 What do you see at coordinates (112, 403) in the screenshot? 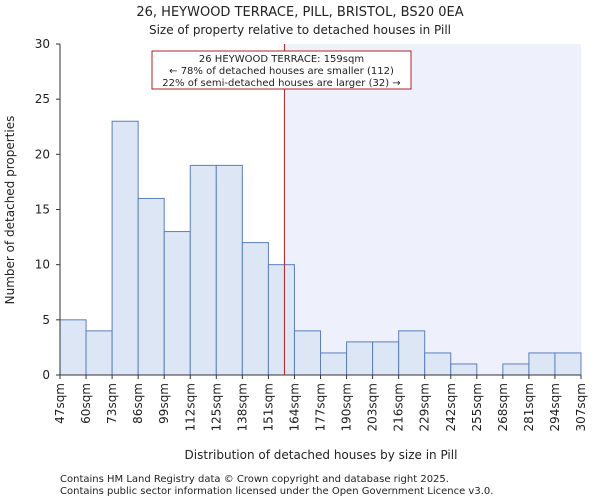
I see `x-tick-label: 73sqm` at bounding box center [112, 403].